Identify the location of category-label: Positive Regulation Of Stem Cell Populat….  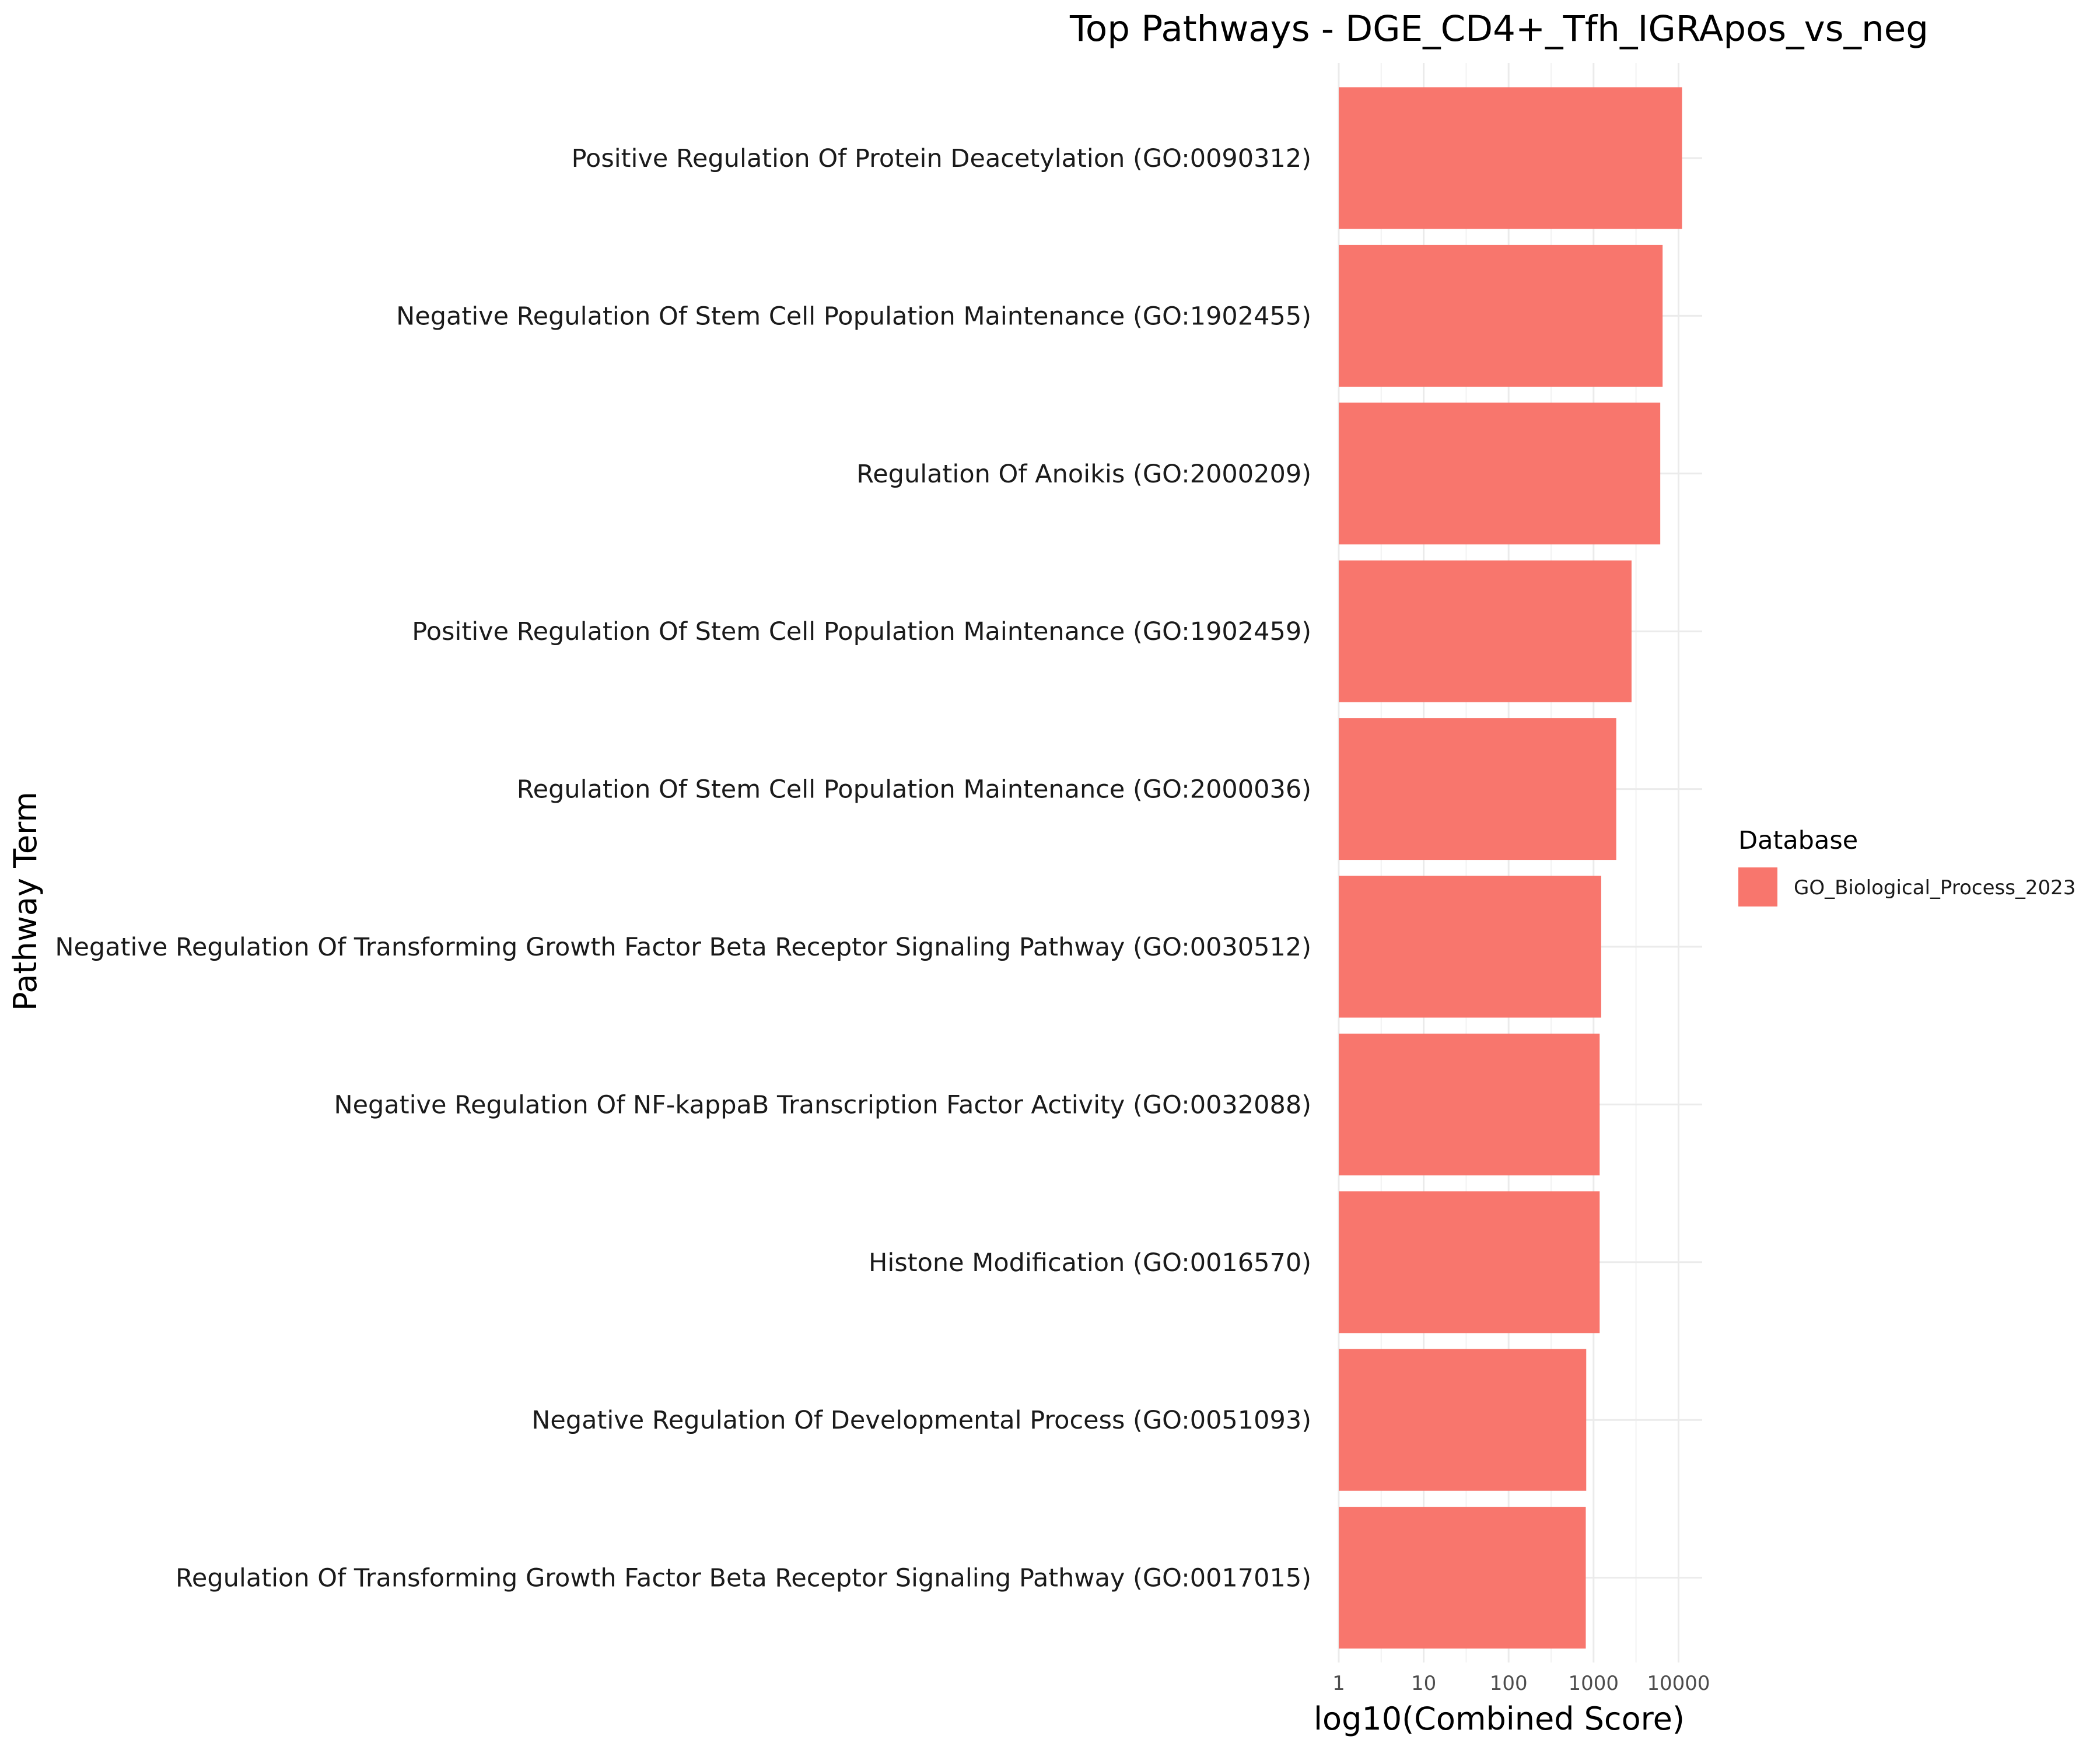
(861, 631).